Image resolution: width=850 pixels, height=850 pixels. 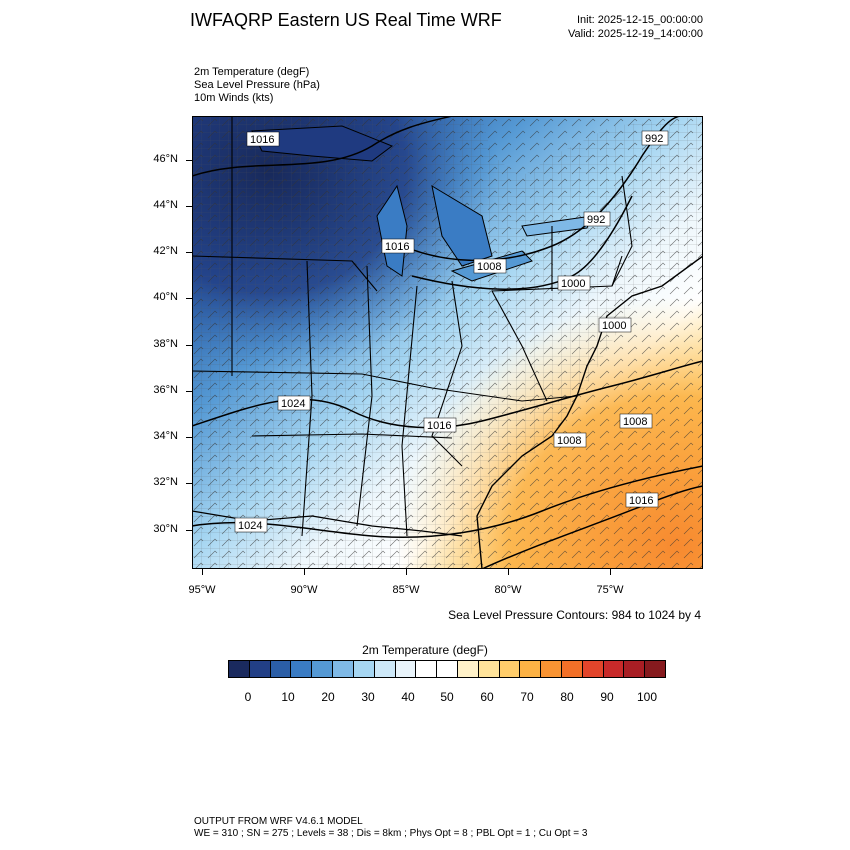 I want to click on temperature-colorbar, so click(x=447, y=669).